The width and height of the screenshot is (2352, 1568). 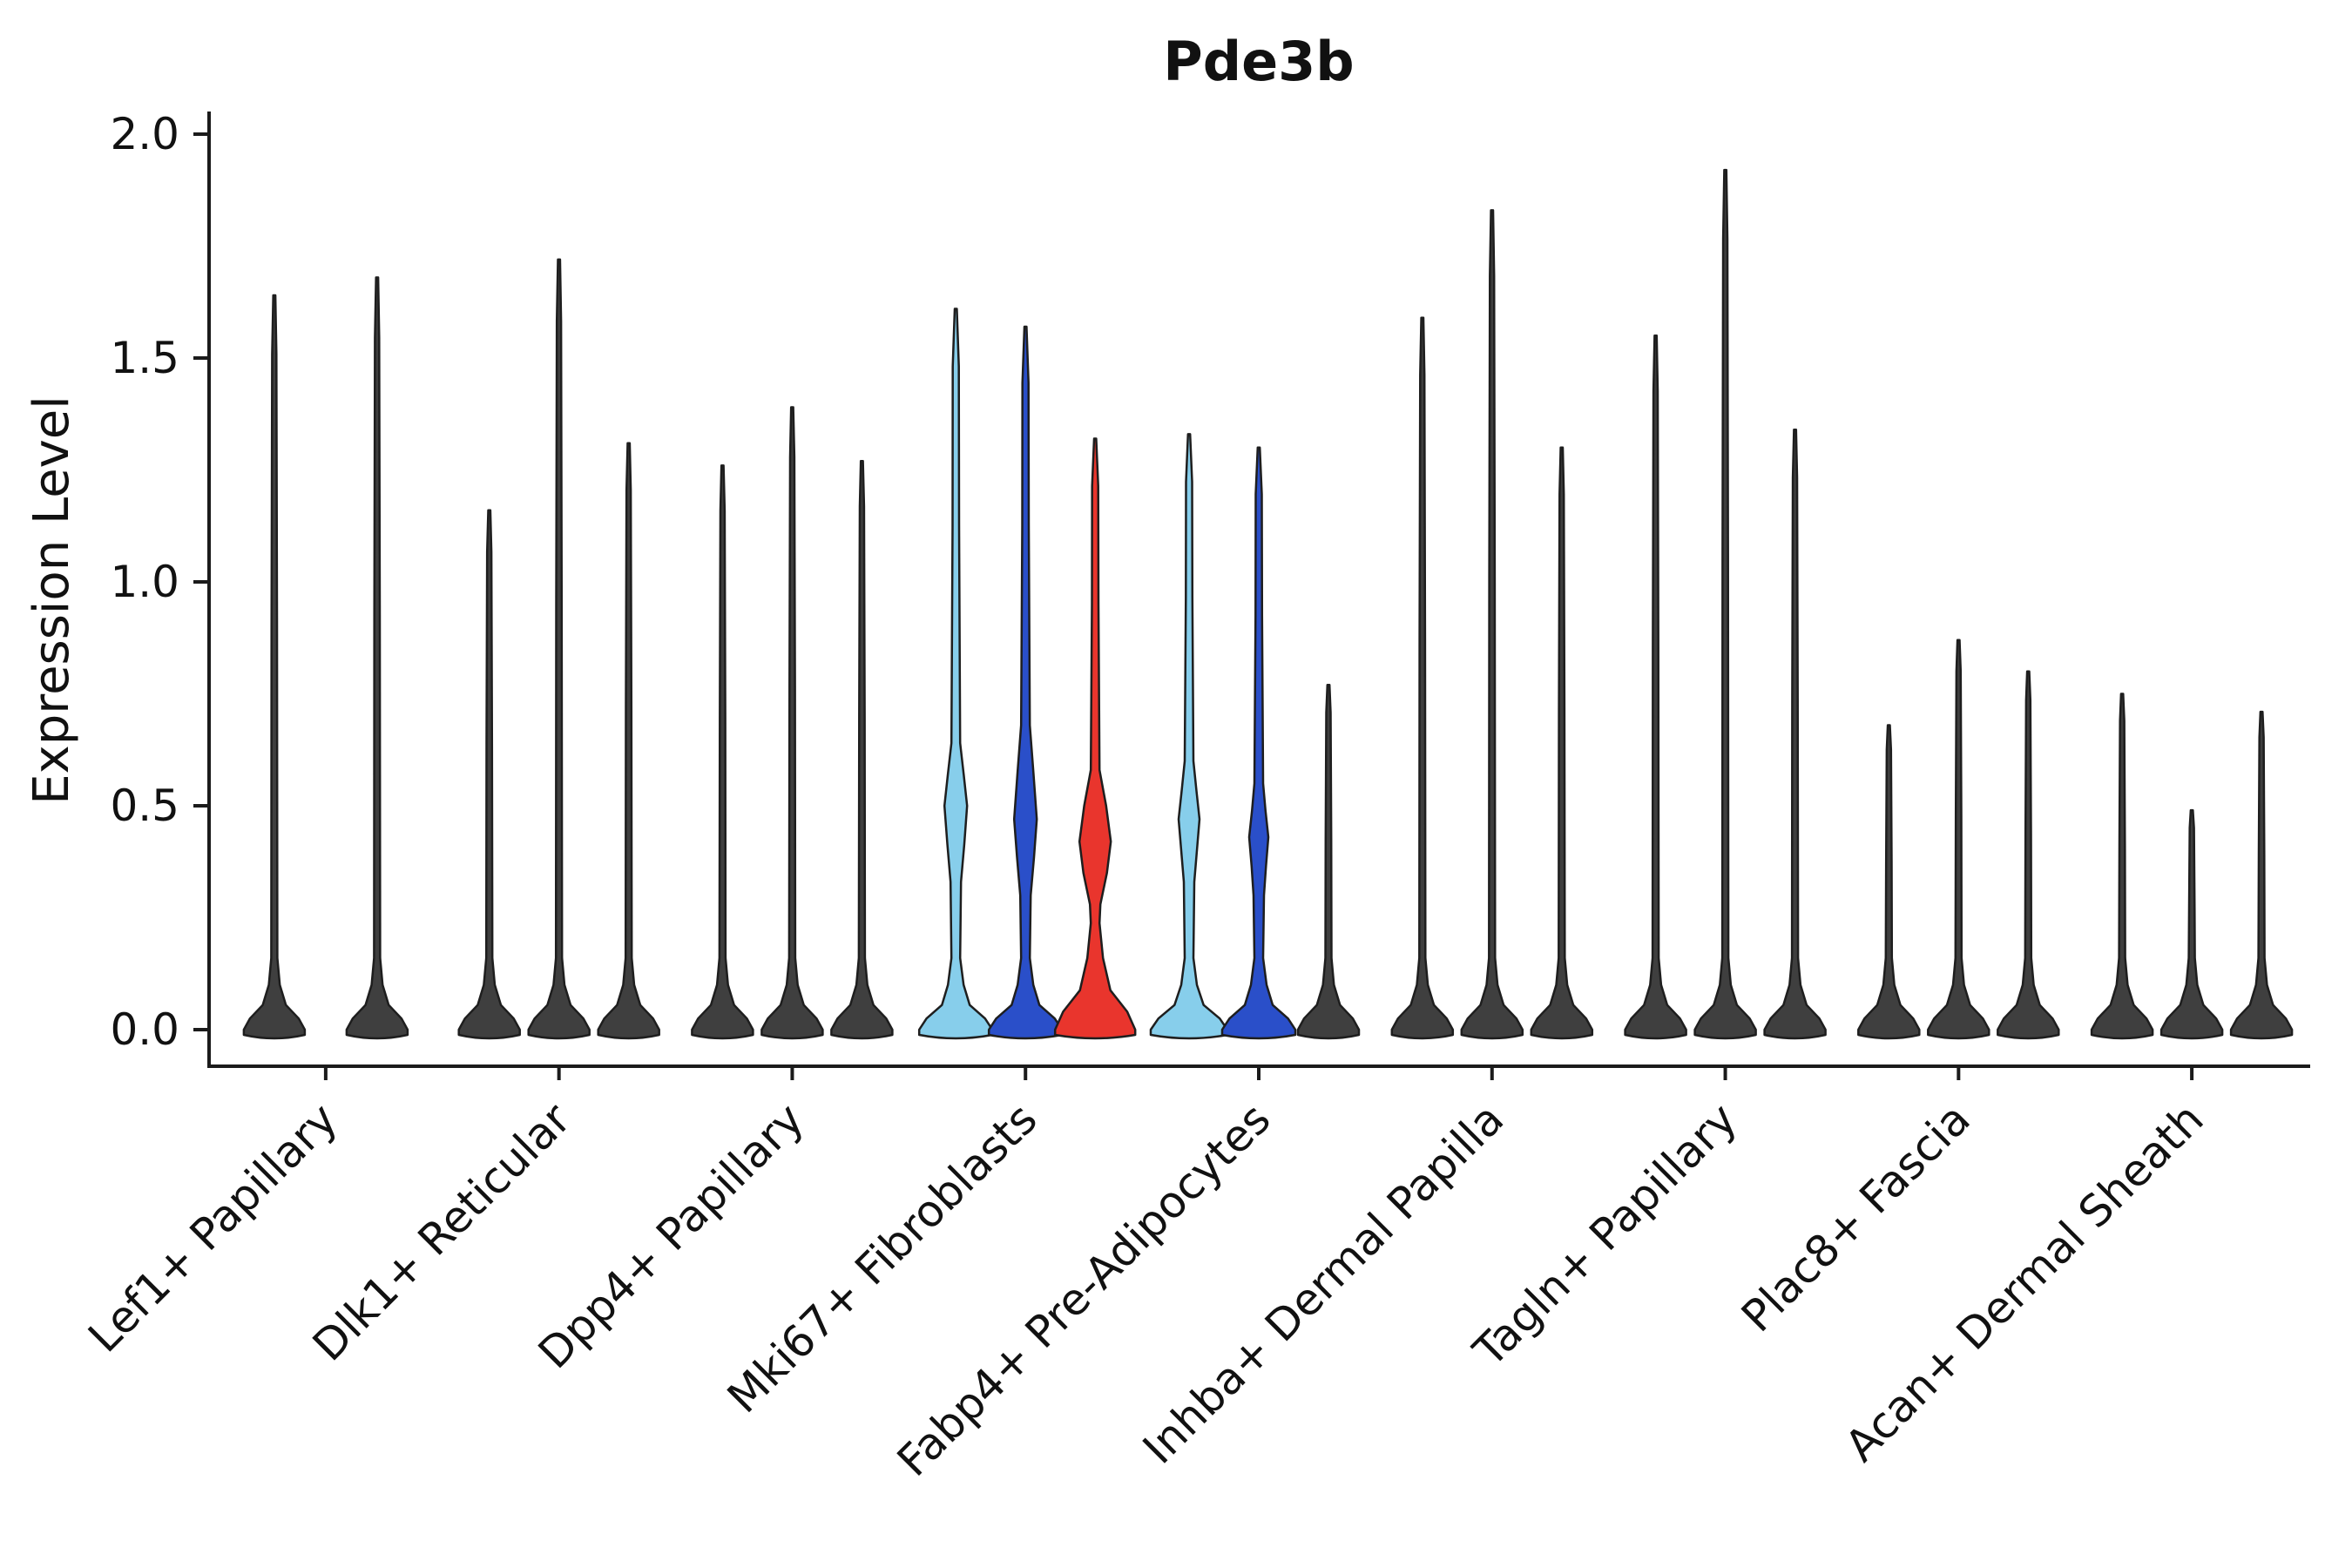 What do you see at coordinates (145, 1029) in the screenshot?
I see `y-tick-label: 0.0` at bounding box center [145, 1029].